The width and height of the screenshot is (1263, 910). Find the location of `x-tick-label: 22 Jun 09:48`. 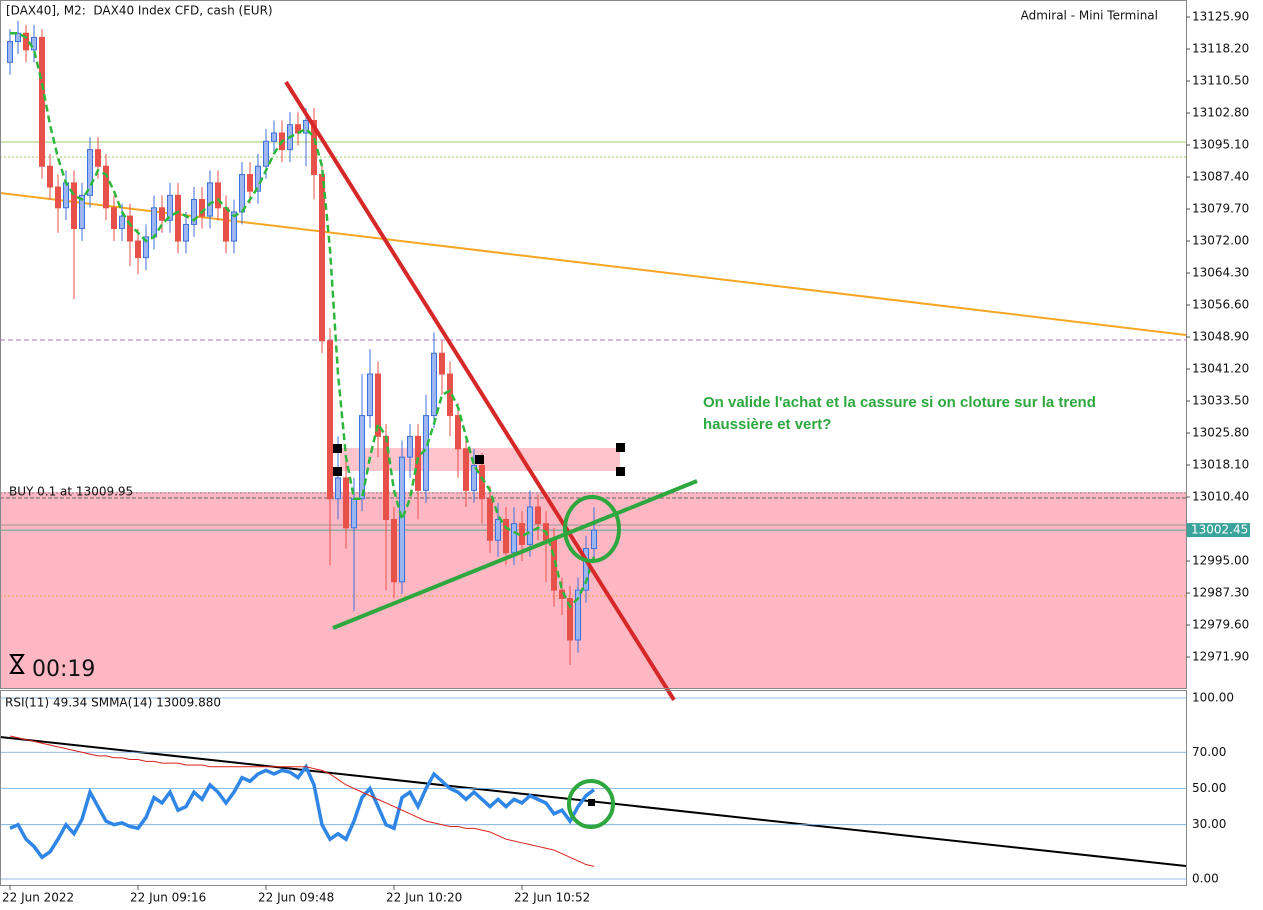

x-tick-label: 22 Jun 09:48 is located at coordinates (296, 898).